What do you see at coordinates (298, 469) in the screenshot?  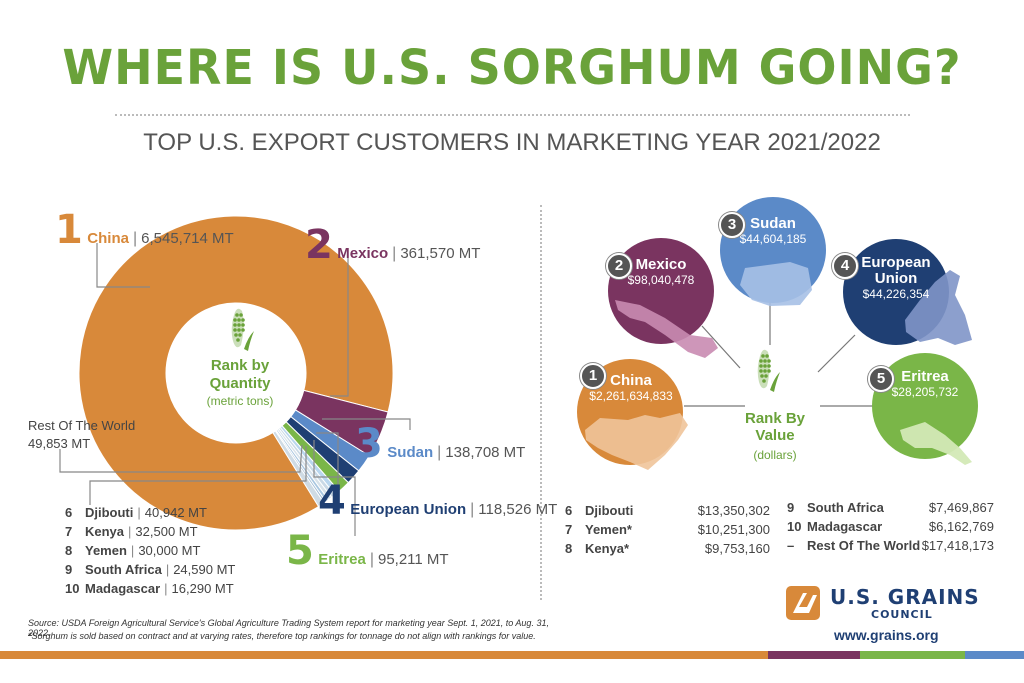 I see `donut-slice-rest-of-the-world` at bounding box center [298, 469].